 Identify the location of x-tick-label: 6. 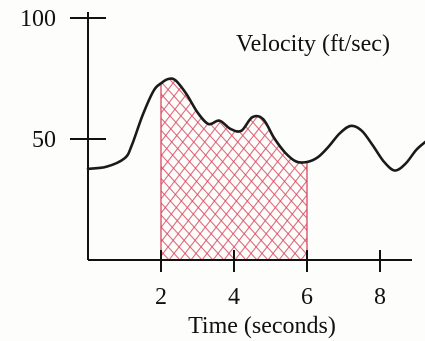
(307, 297).